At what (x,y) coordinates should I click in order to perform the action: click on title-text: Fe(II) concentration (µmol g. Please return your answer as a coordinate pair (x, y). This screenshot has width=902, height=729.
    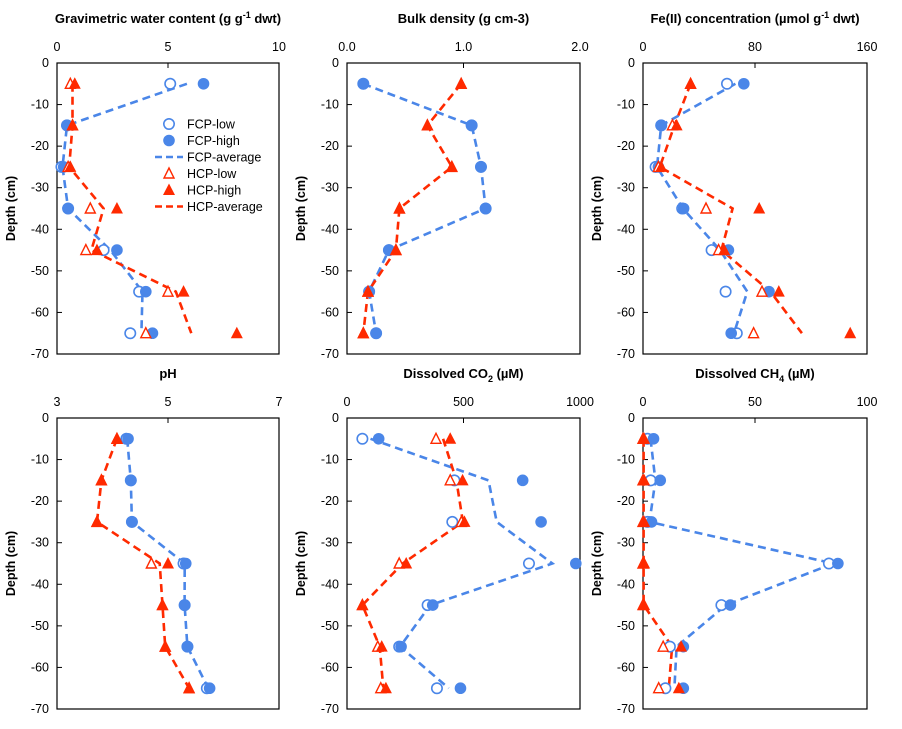
    Looking at the image, I should click on (735, 18).